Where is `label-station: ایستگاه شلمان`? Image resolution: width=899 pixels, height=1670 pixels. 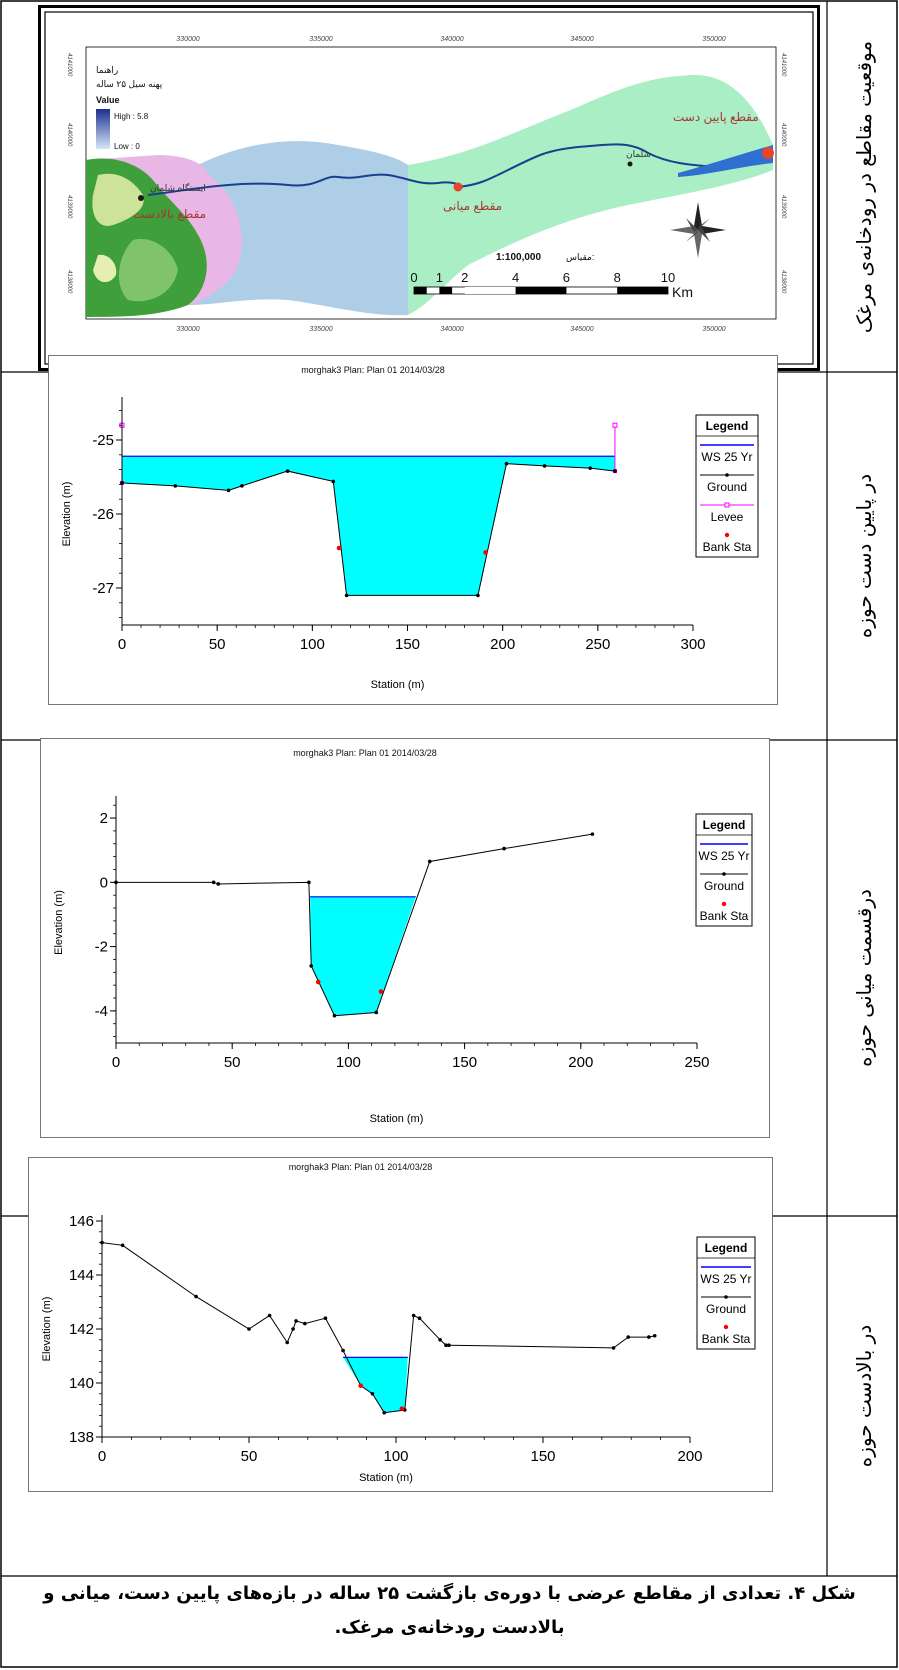
label-station: ایستگاه شلمان is located at coordinates (178, 187).